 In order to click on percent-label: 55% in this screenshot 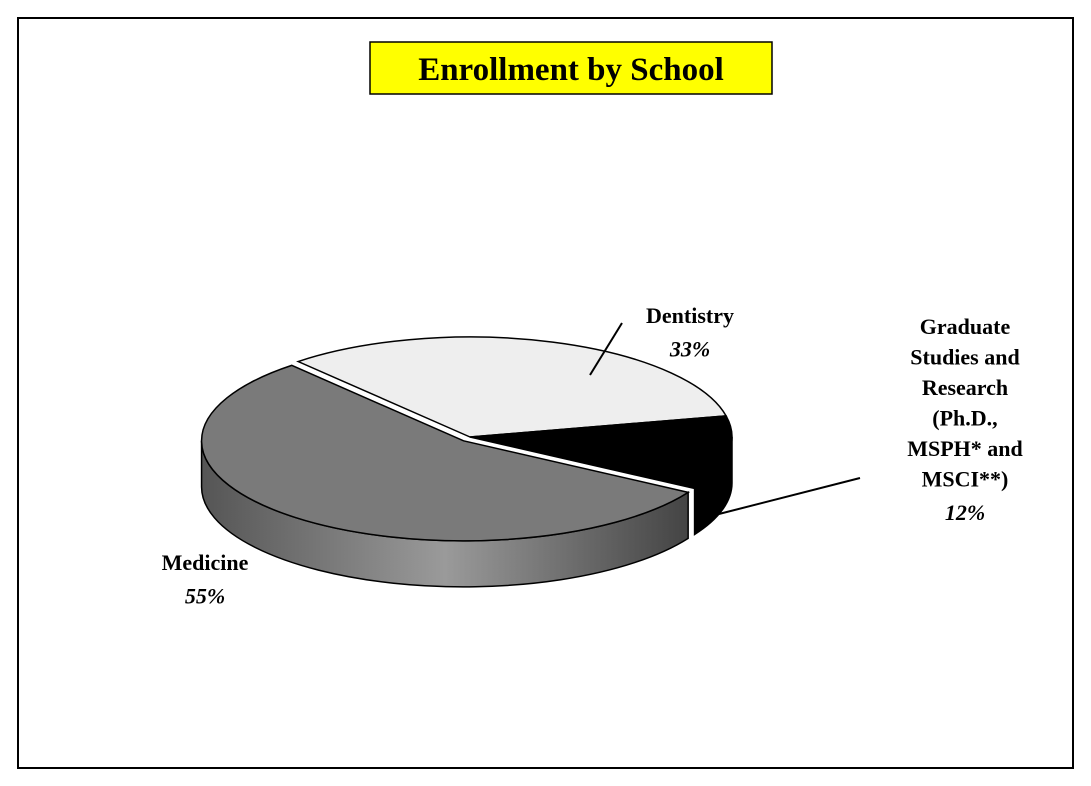, I will do `click(205, 596)`.